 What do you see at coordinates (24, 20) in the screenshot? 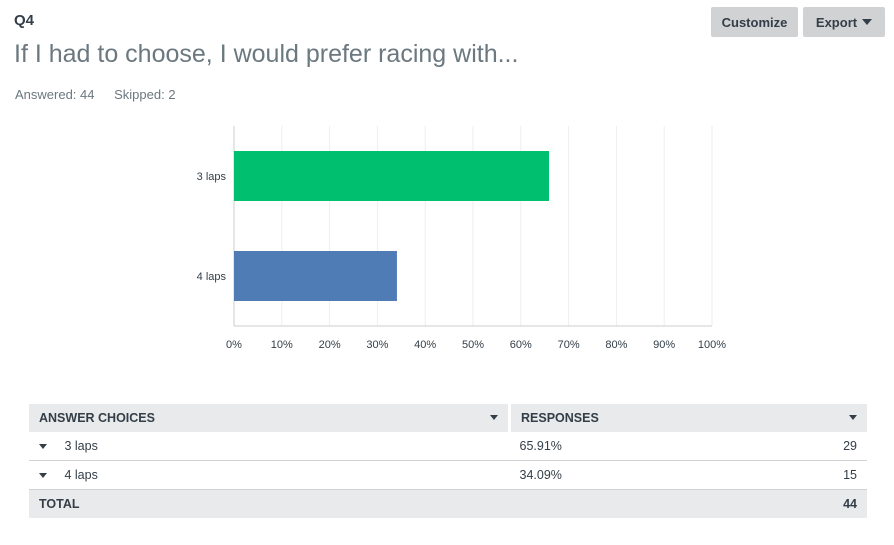
I see `question-number: Q4` at bounding box center [24, 20].